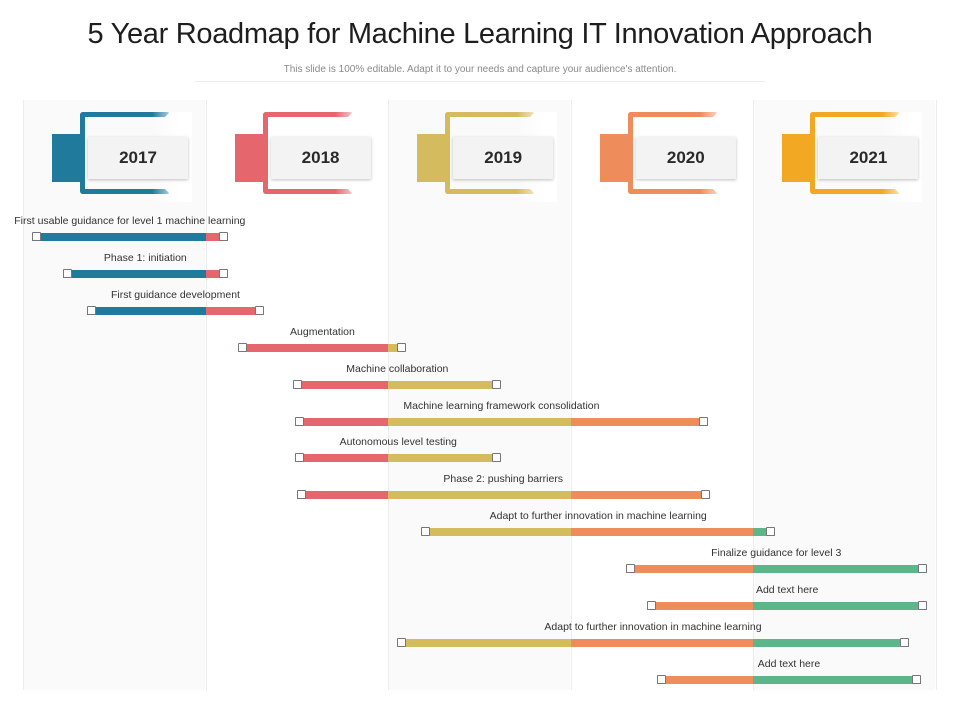 The width and height of the screenshot is (960, 720). I want to click on year-card: 2020, so click(669, 157).